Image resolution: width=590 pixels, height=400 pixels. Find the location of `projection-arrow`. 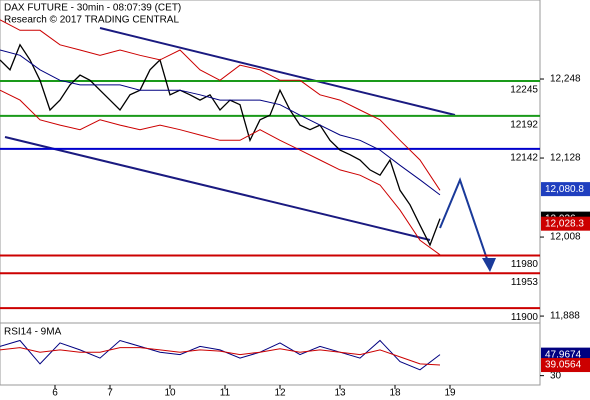

projection-arrow is located at coordinates (464, 220).